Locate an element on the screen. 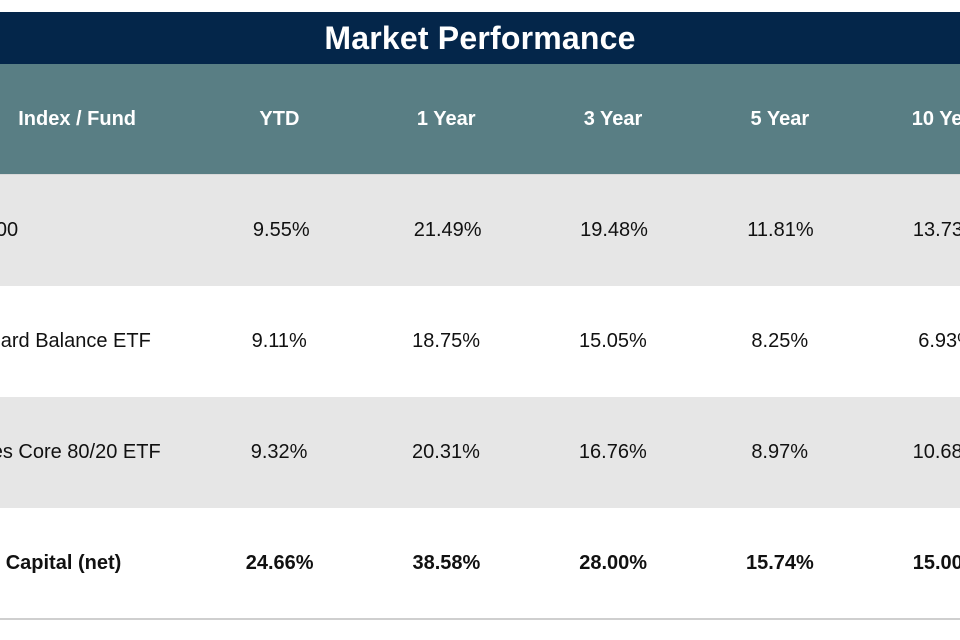 The width and height of the screenshot is (960, 640). cell-10-year: 6.93% is located at coordinates (939, 341).